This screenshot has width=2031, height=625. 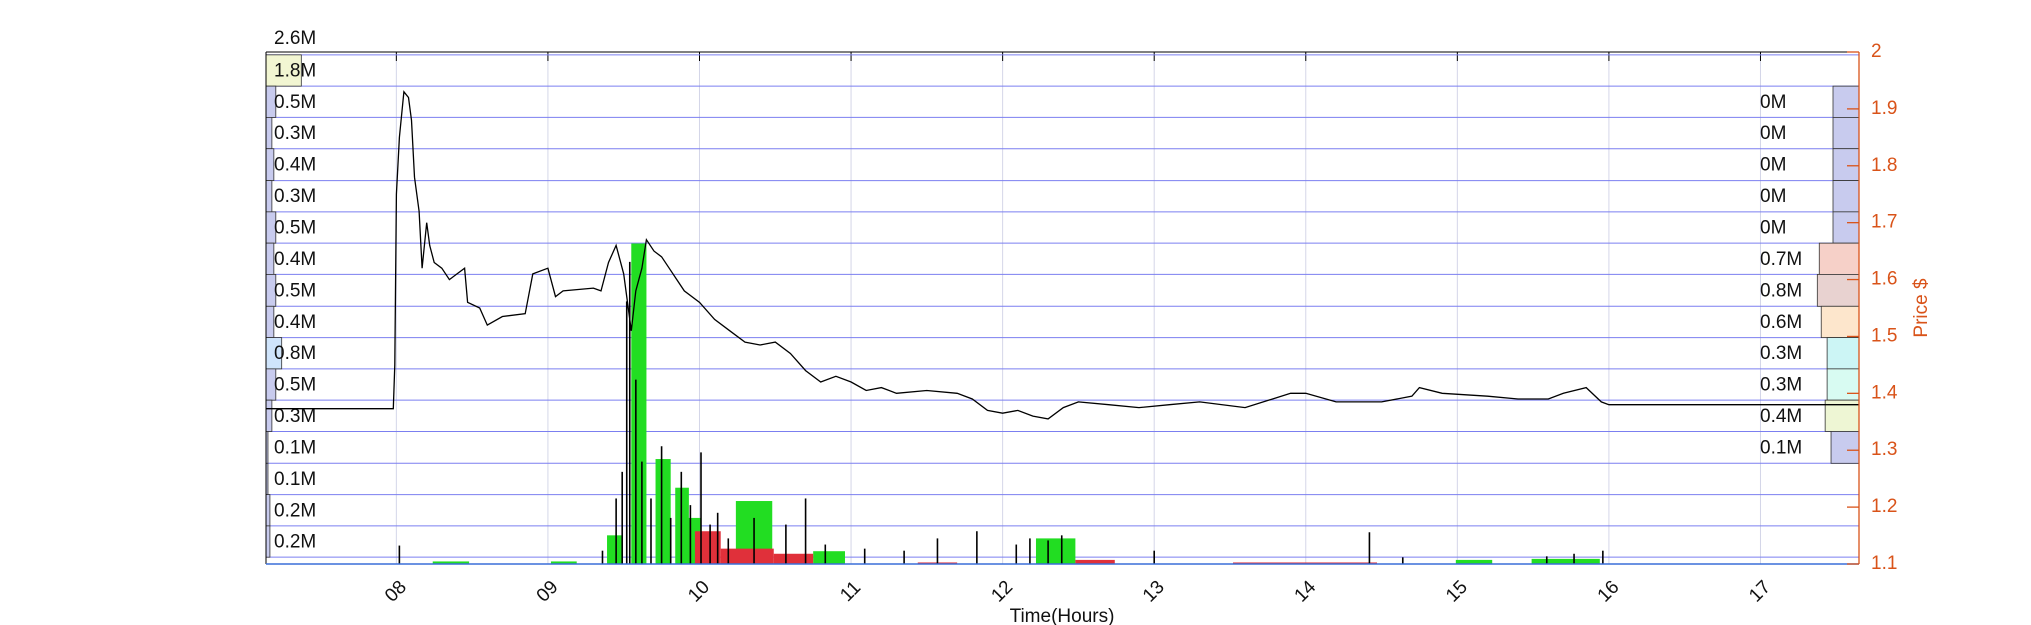 I want to click on y-tick-label: 1.7, so click(x=1884, y=222).